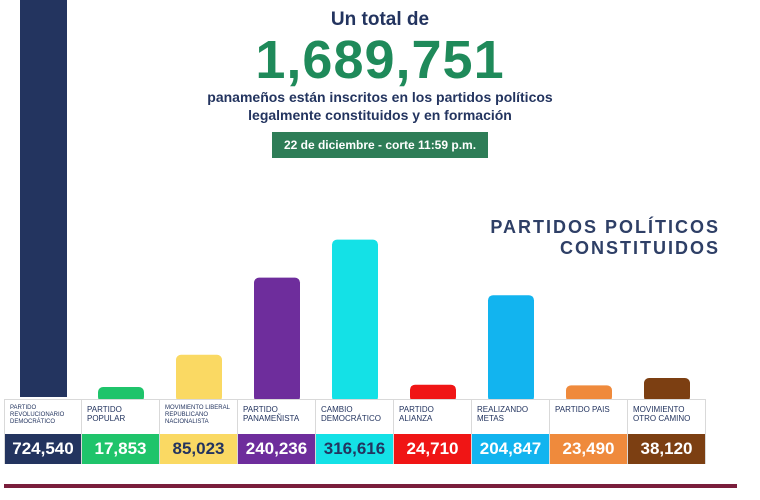  Describe the element at coordinates (639, 248) in the screenshot. I see `section-title-line-2: CONSTITUIDOS` at that location.